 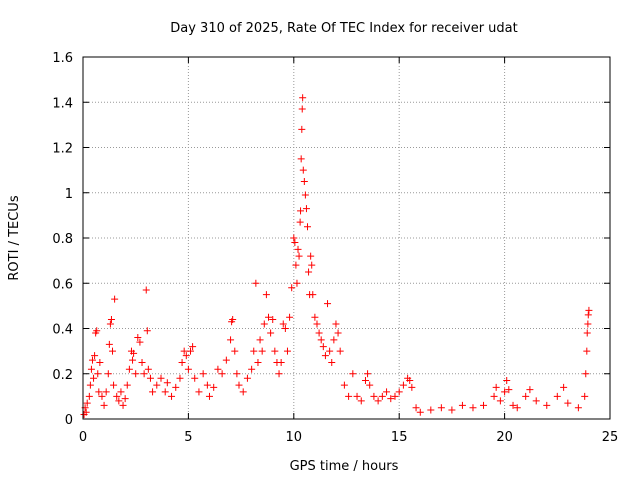 What do you see at coordinates (69, 194) in the screenshot?
I see `y-tick-label: 1` at bounding box center [69, 194].